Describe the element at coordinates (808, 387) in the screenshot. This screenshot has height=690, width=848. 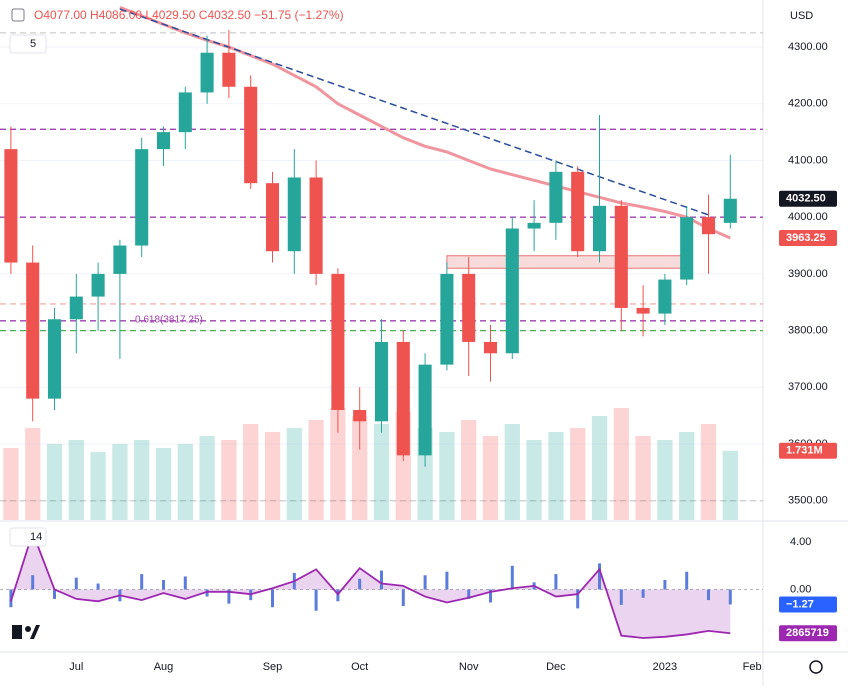
I see `y-tick-label: 3700.00` at that location.